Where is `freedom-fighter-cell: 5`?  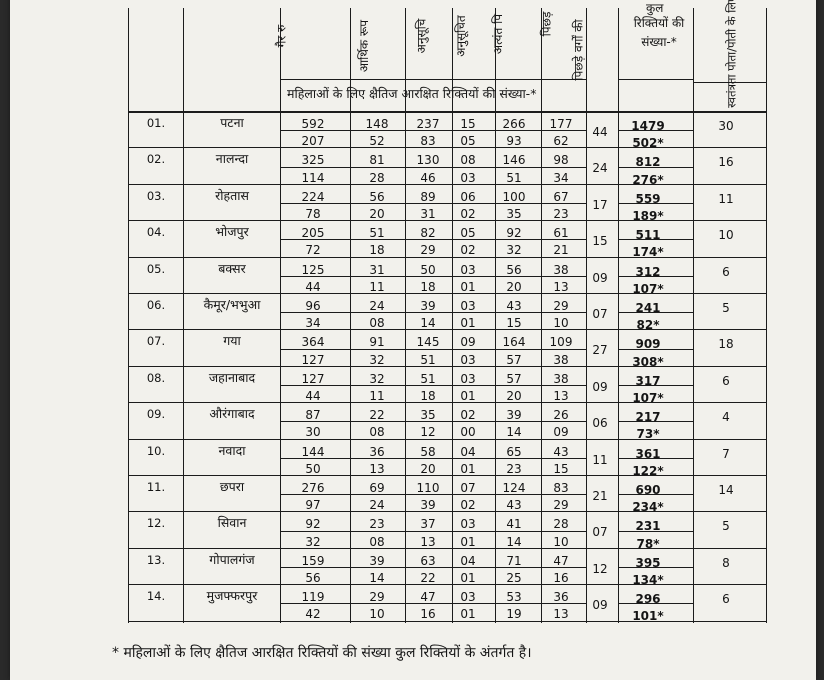 freedom-fighter-cell: 5 is located at coordinates (726, 526).